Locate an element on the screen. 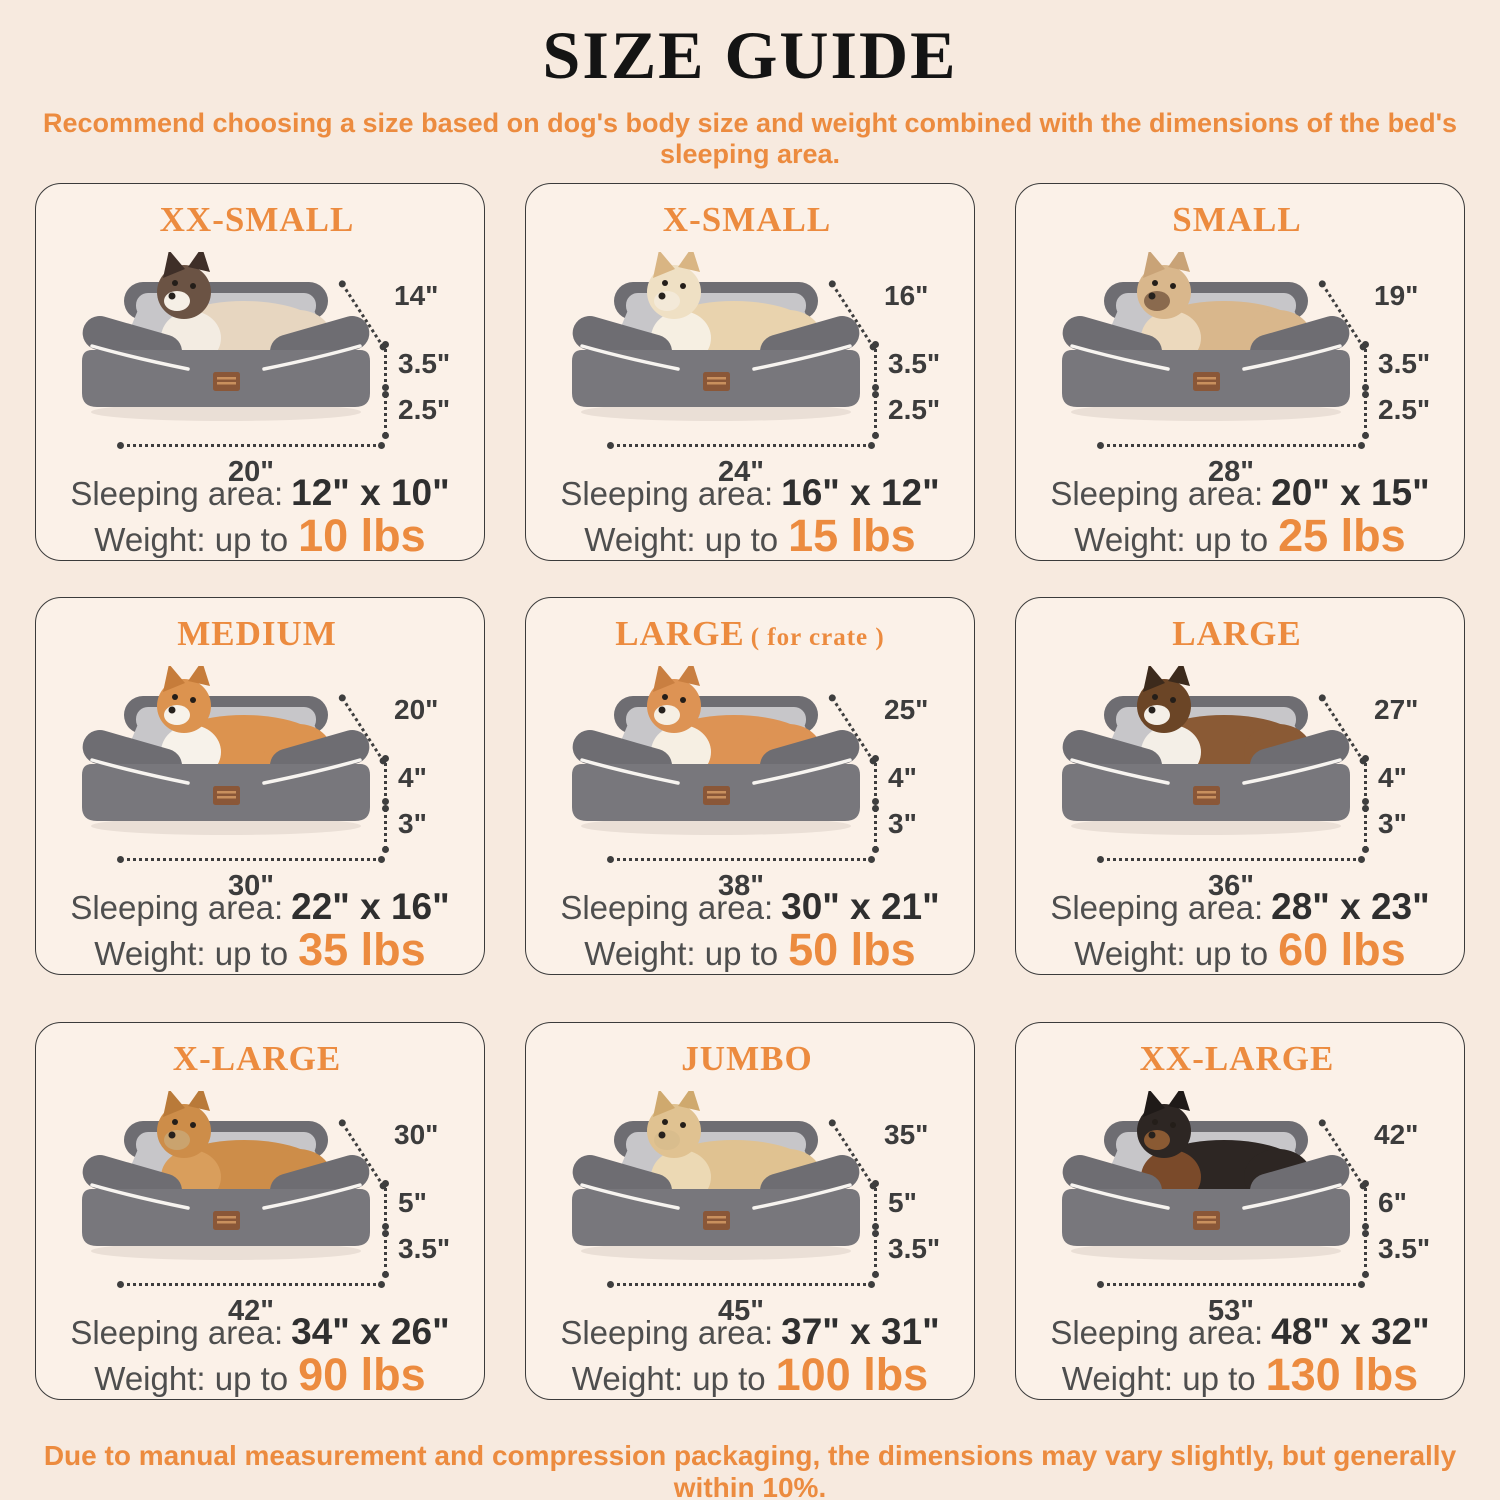 Image resolution: width=1500 pixels, height=1500 pixels. sleeping-area-line: Sleeping area: 48" x 32" is located at coordinates (1240, 1332).